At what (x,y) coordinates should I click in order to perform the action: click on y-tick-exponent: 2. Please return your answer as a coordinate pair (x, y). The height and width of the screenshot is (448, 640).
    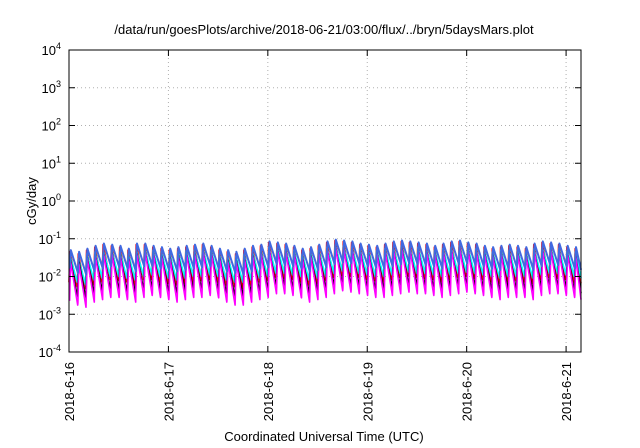
    Looking at the image, I should click on (58, 122).